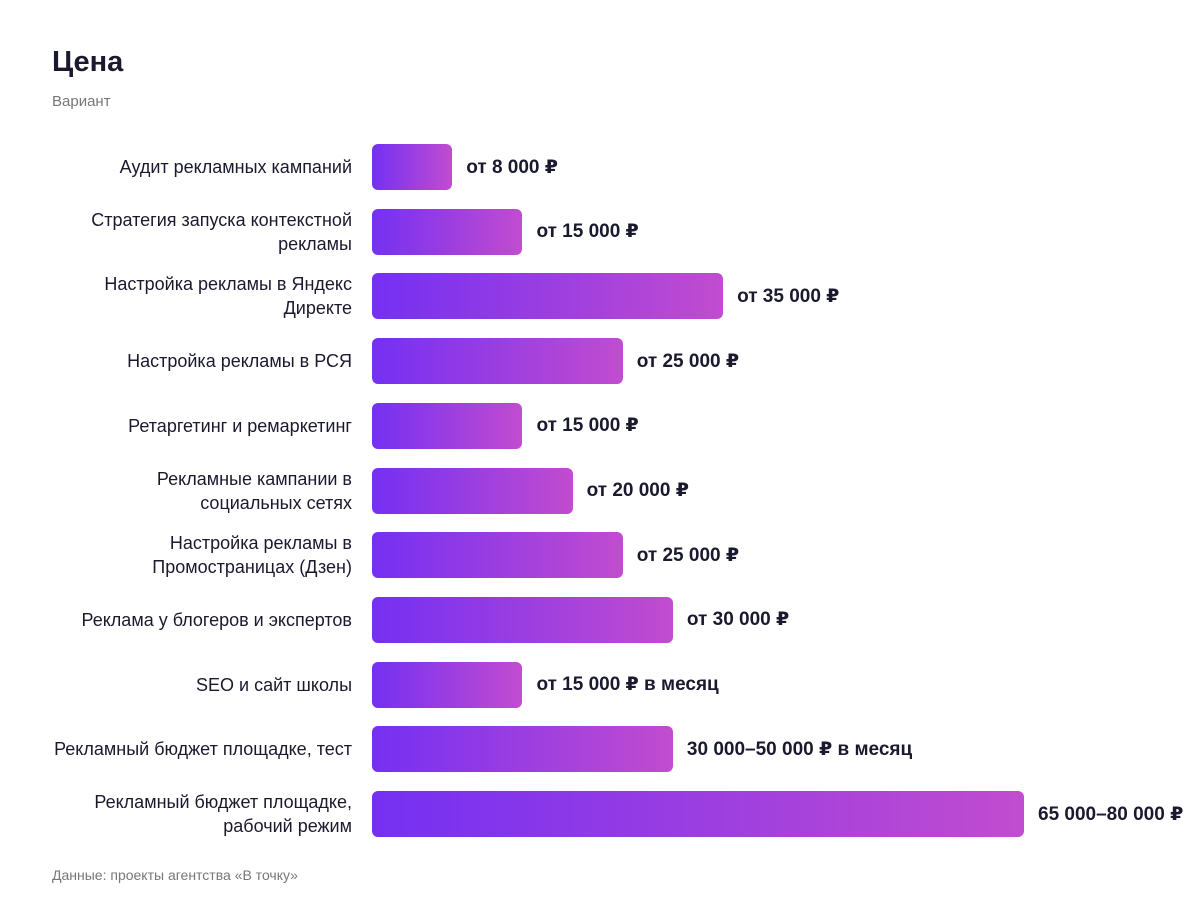 The width and height of the screenshot is (1200, 904). I want to click on category-label: Ретаргетинг и ремаркетинг, so click(240, 425).